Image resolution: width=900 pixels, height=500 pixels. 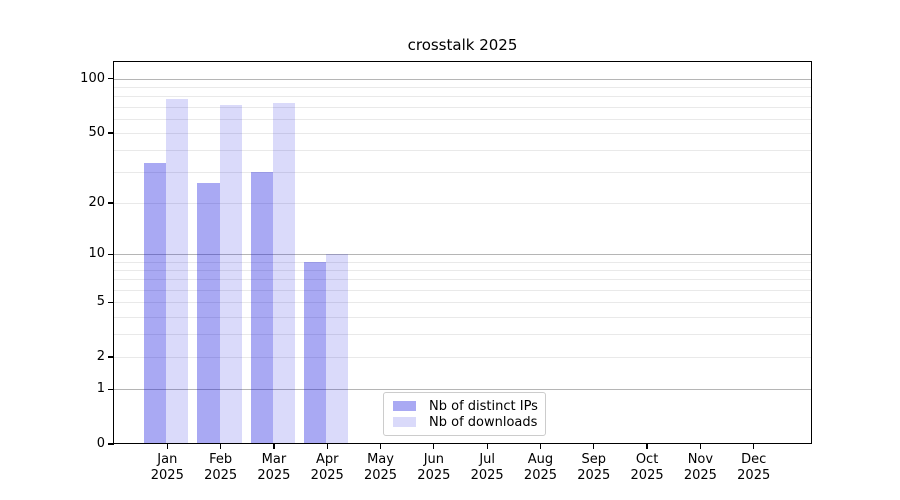 I want to click on x-tick-feb, so click(x=220, y=446).